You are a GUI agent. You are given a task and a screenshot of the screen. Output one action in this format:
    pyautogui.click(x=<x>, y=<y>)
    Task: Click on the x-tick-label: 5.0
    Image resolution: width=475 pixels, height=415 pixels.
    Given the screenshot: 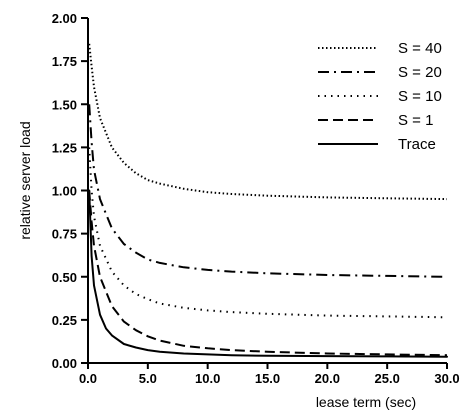 What is the action you would take?
    pyautogui.click(x=148, y=378)
    